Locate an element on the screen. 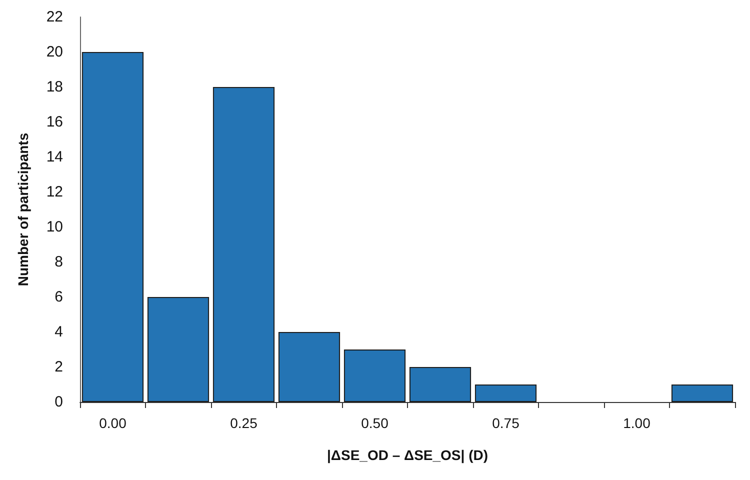 This screenshot has height=480, width=750. y-tick-label: 22 is located at coordinates (54, 17).